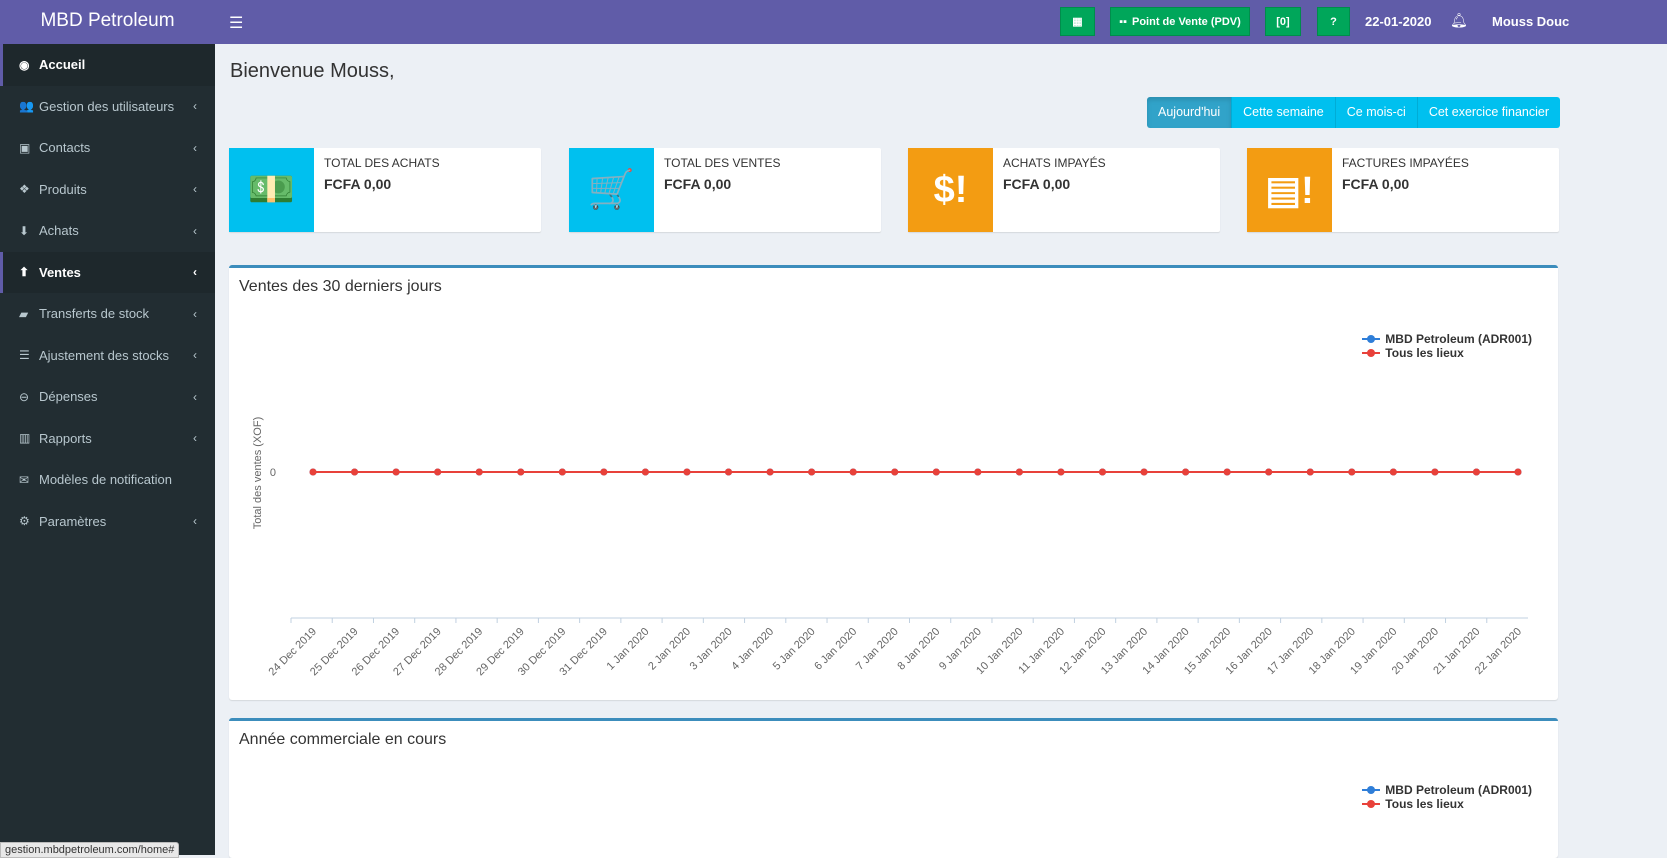 The image size is (1667, 858). What do you see at coordinates (312, 71) in the screenshot?
I see `page-title: Bienvenue Mouss,` at bounding box center [312, 71].